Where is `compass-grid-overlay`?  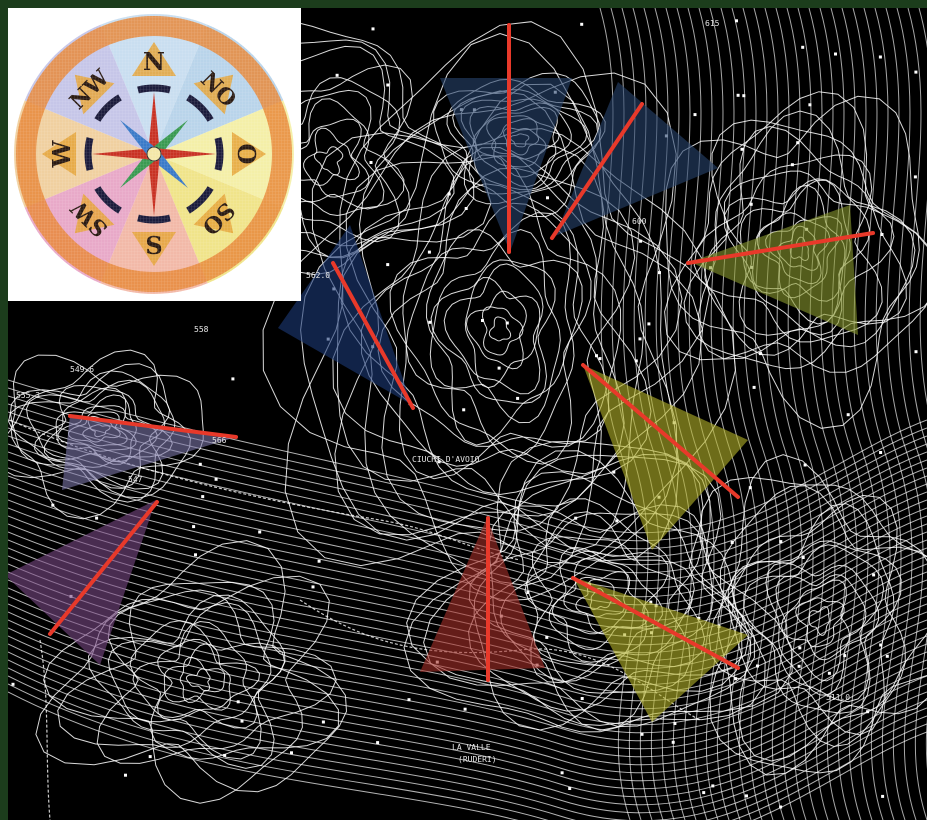 compass-grid-overlay is located at coordinates (154, 154).